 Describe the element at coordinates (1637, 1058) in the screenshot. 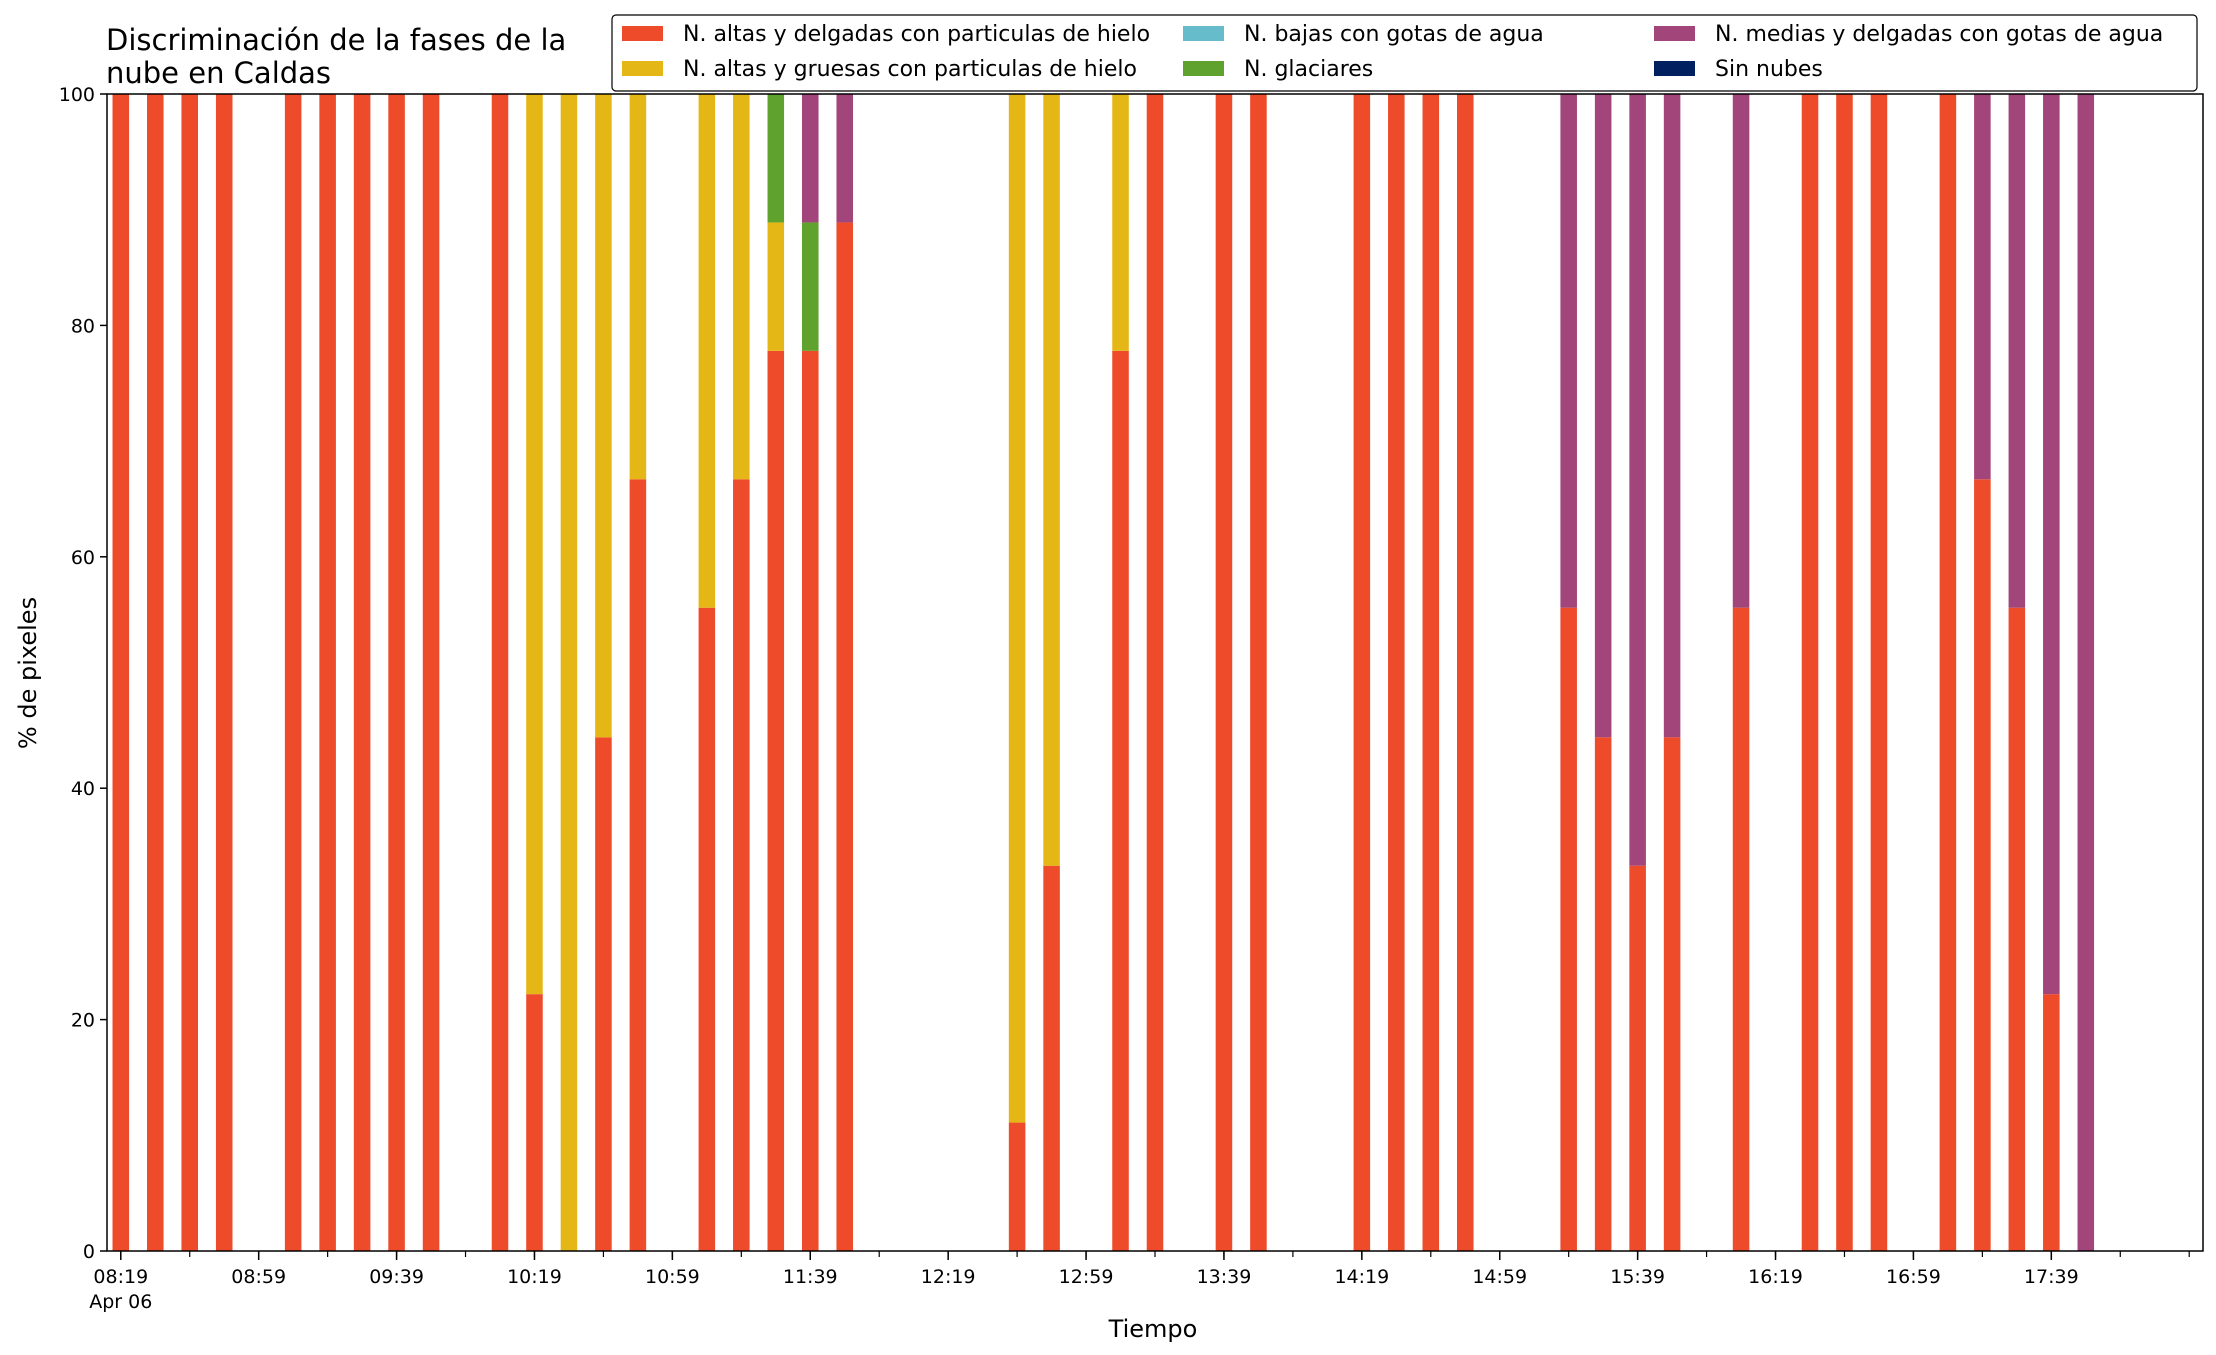

I see `bar-segment-1539-s0` at that location.